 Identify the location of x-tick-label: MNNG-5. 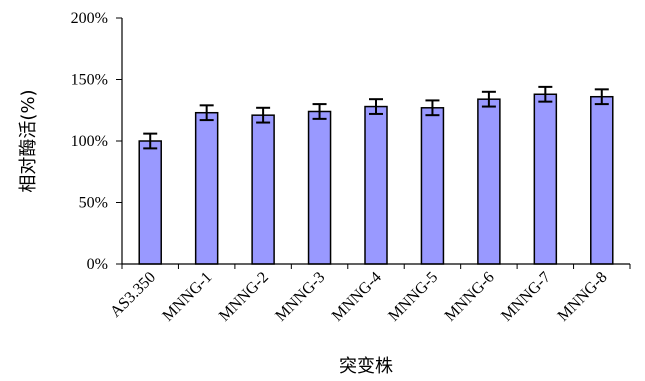
(413, 297).